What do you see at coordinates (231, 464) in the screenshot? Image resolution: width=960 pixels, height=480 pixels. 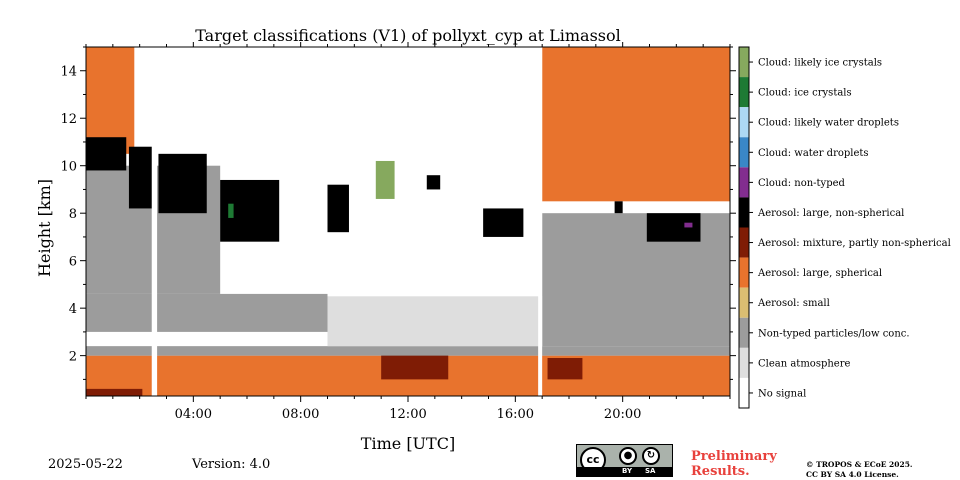 I see `version-label: Version: 4.0` at bounding box center [231, 464].